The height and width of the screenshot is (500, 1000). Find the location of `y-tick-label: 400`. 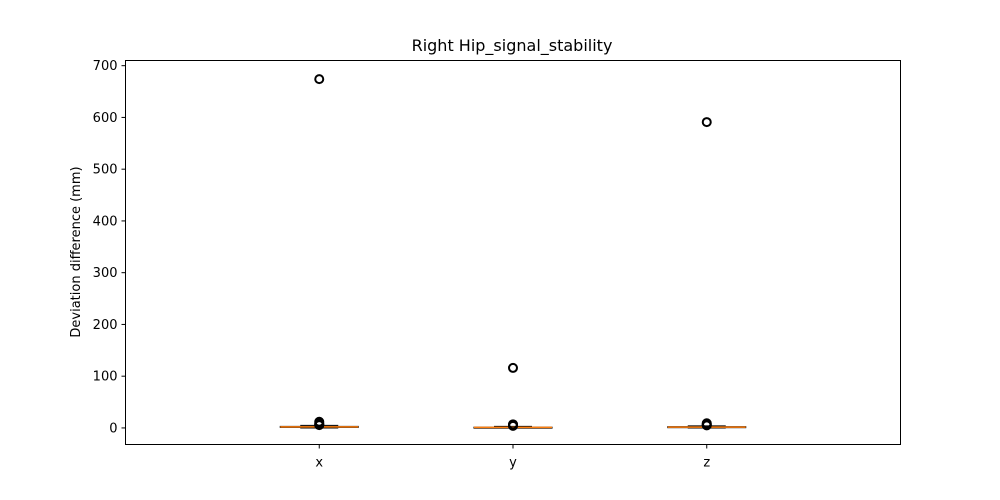

y-tick-label: 400 is located at coordinates (105, 221).